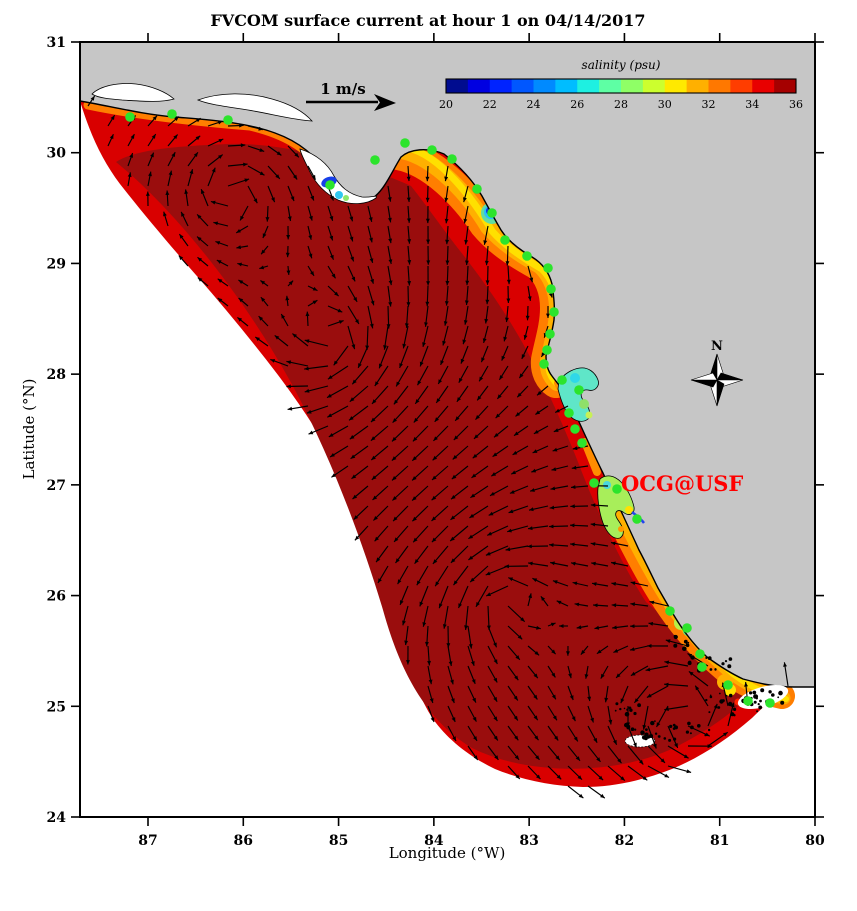 The height and width of the screenshot is (911, 857). What do you see at coordinates (682, 483) in the screenshot?
I see `watermark-label: OCG@USF` at bounding box center [682, 483].